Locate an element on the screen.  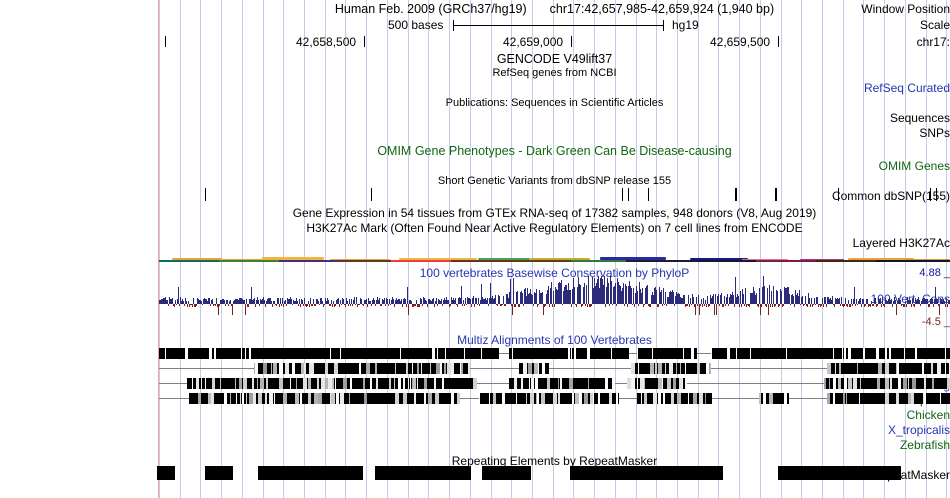
track-title-refseq-sub: RefSeq genes from NCBI is located at coordinates (554, 73).